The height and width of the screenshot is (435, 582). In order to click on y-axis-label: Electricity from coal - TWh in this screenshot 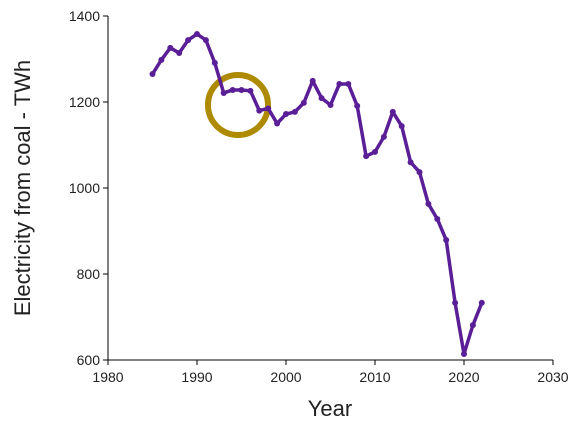, I will do `click(22, 188)`.